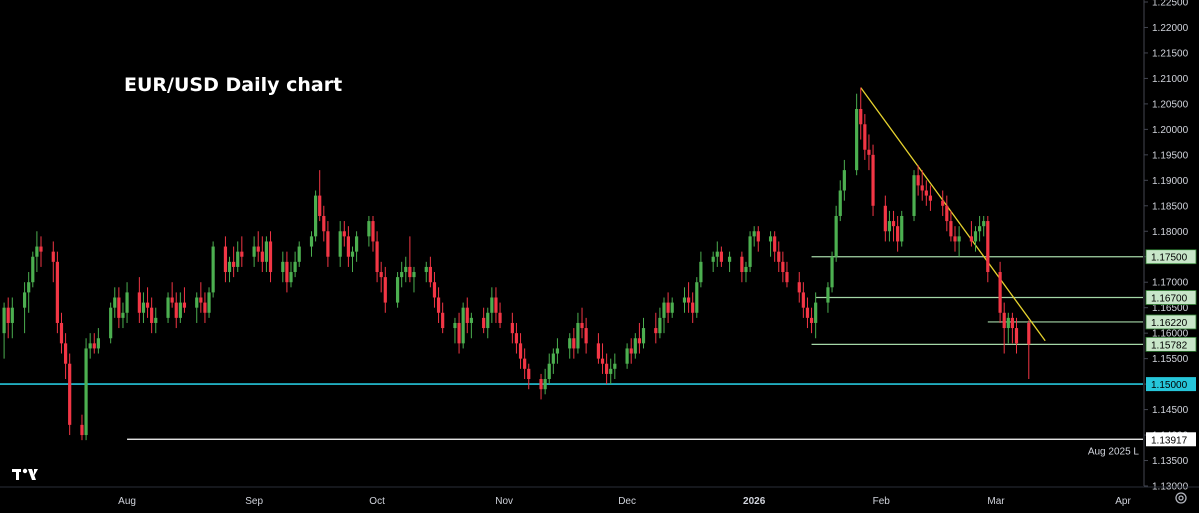 This screenshot has width=1199, height=513. What do you see at coordinates (627, 501) in the screenshot?
I see `month-label: Dec` at bounding box center [627, 501].